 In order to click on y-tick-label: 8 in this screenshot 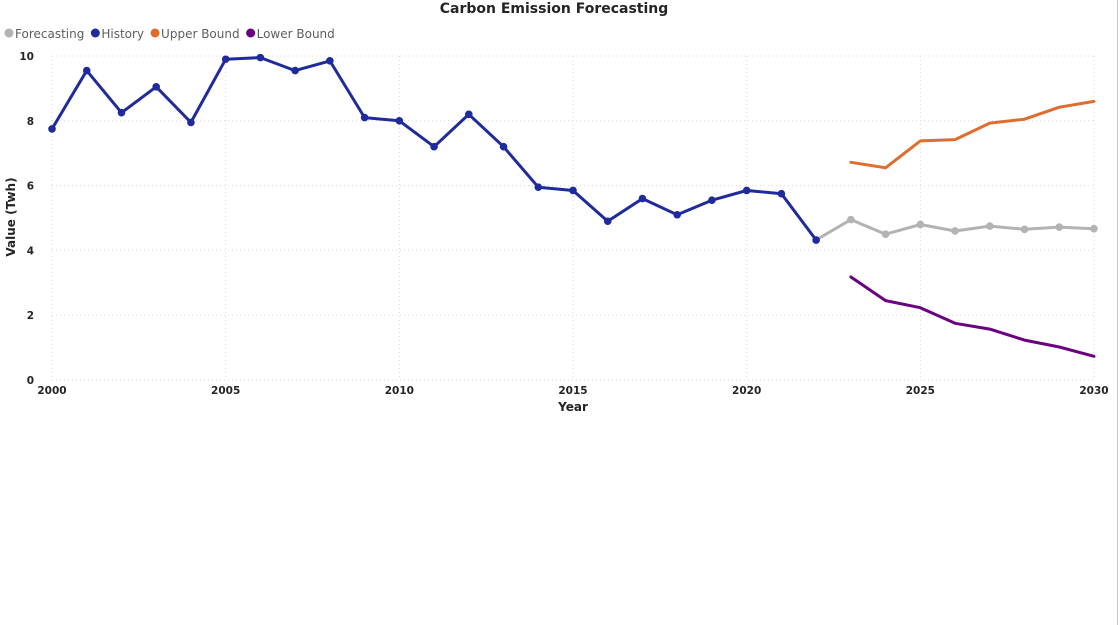, I will do `click(30, 122)`.